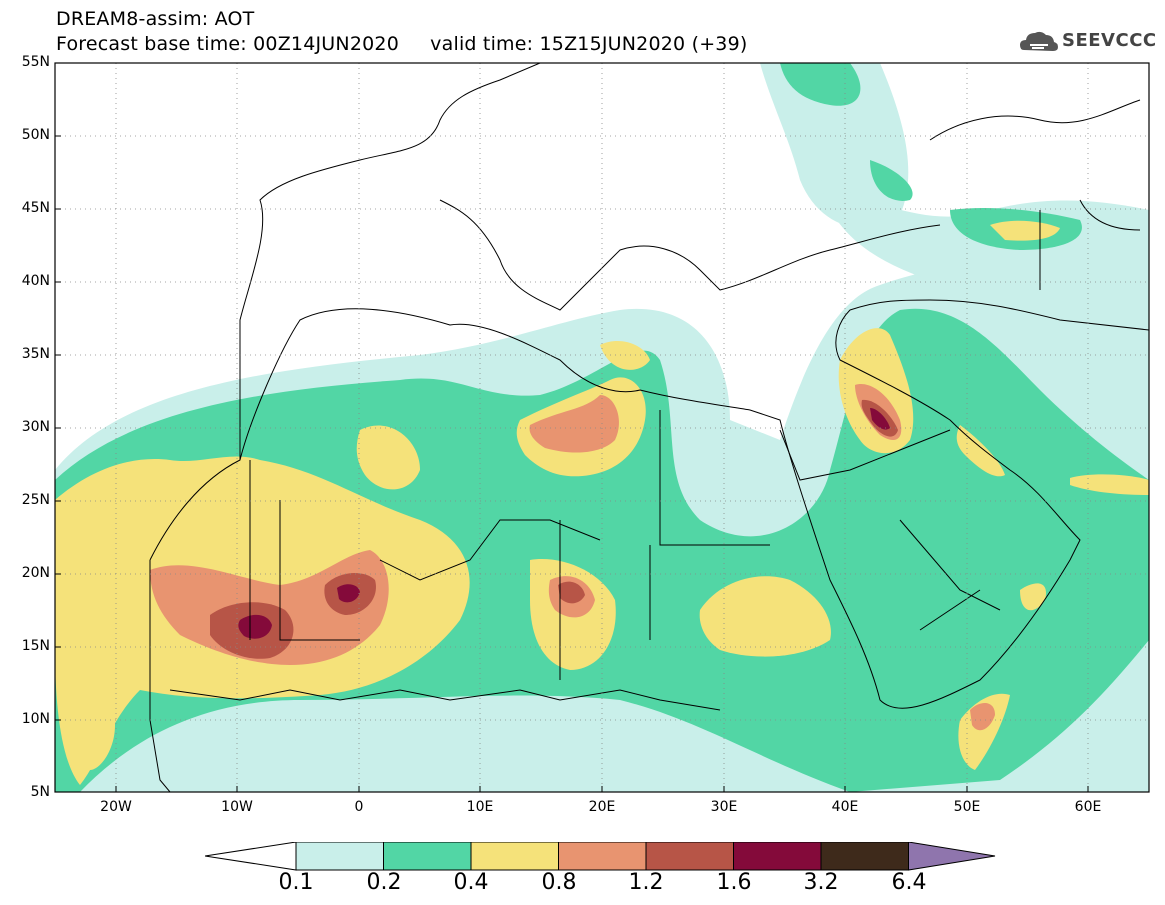 The height and width of the screenshot is (905, 1165). What do you see at coordinates (35, 427) in the screenshot?
I see `lat-label: 30N` at bounding box center [35, 427].